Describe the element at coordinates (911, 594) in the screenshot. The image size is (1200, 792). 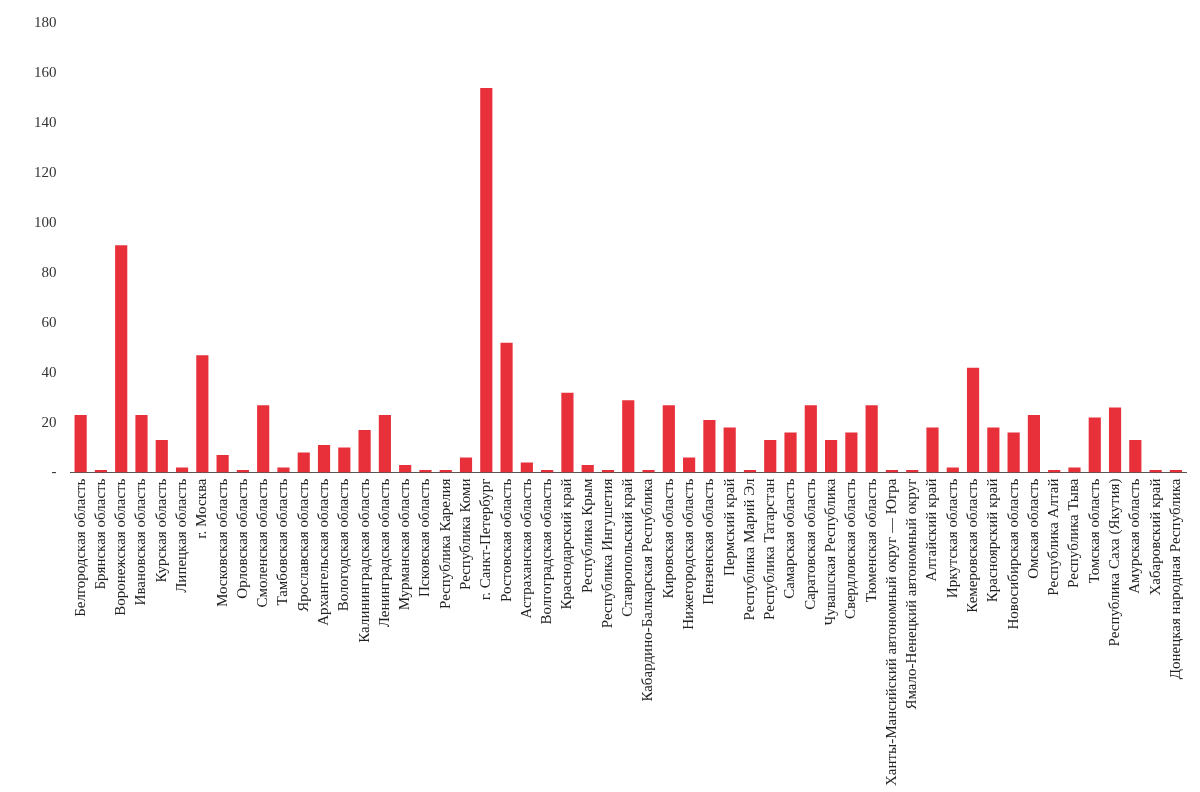
I see `x-tick-label: Ямало-Ненецкий автономный округ` at that location.